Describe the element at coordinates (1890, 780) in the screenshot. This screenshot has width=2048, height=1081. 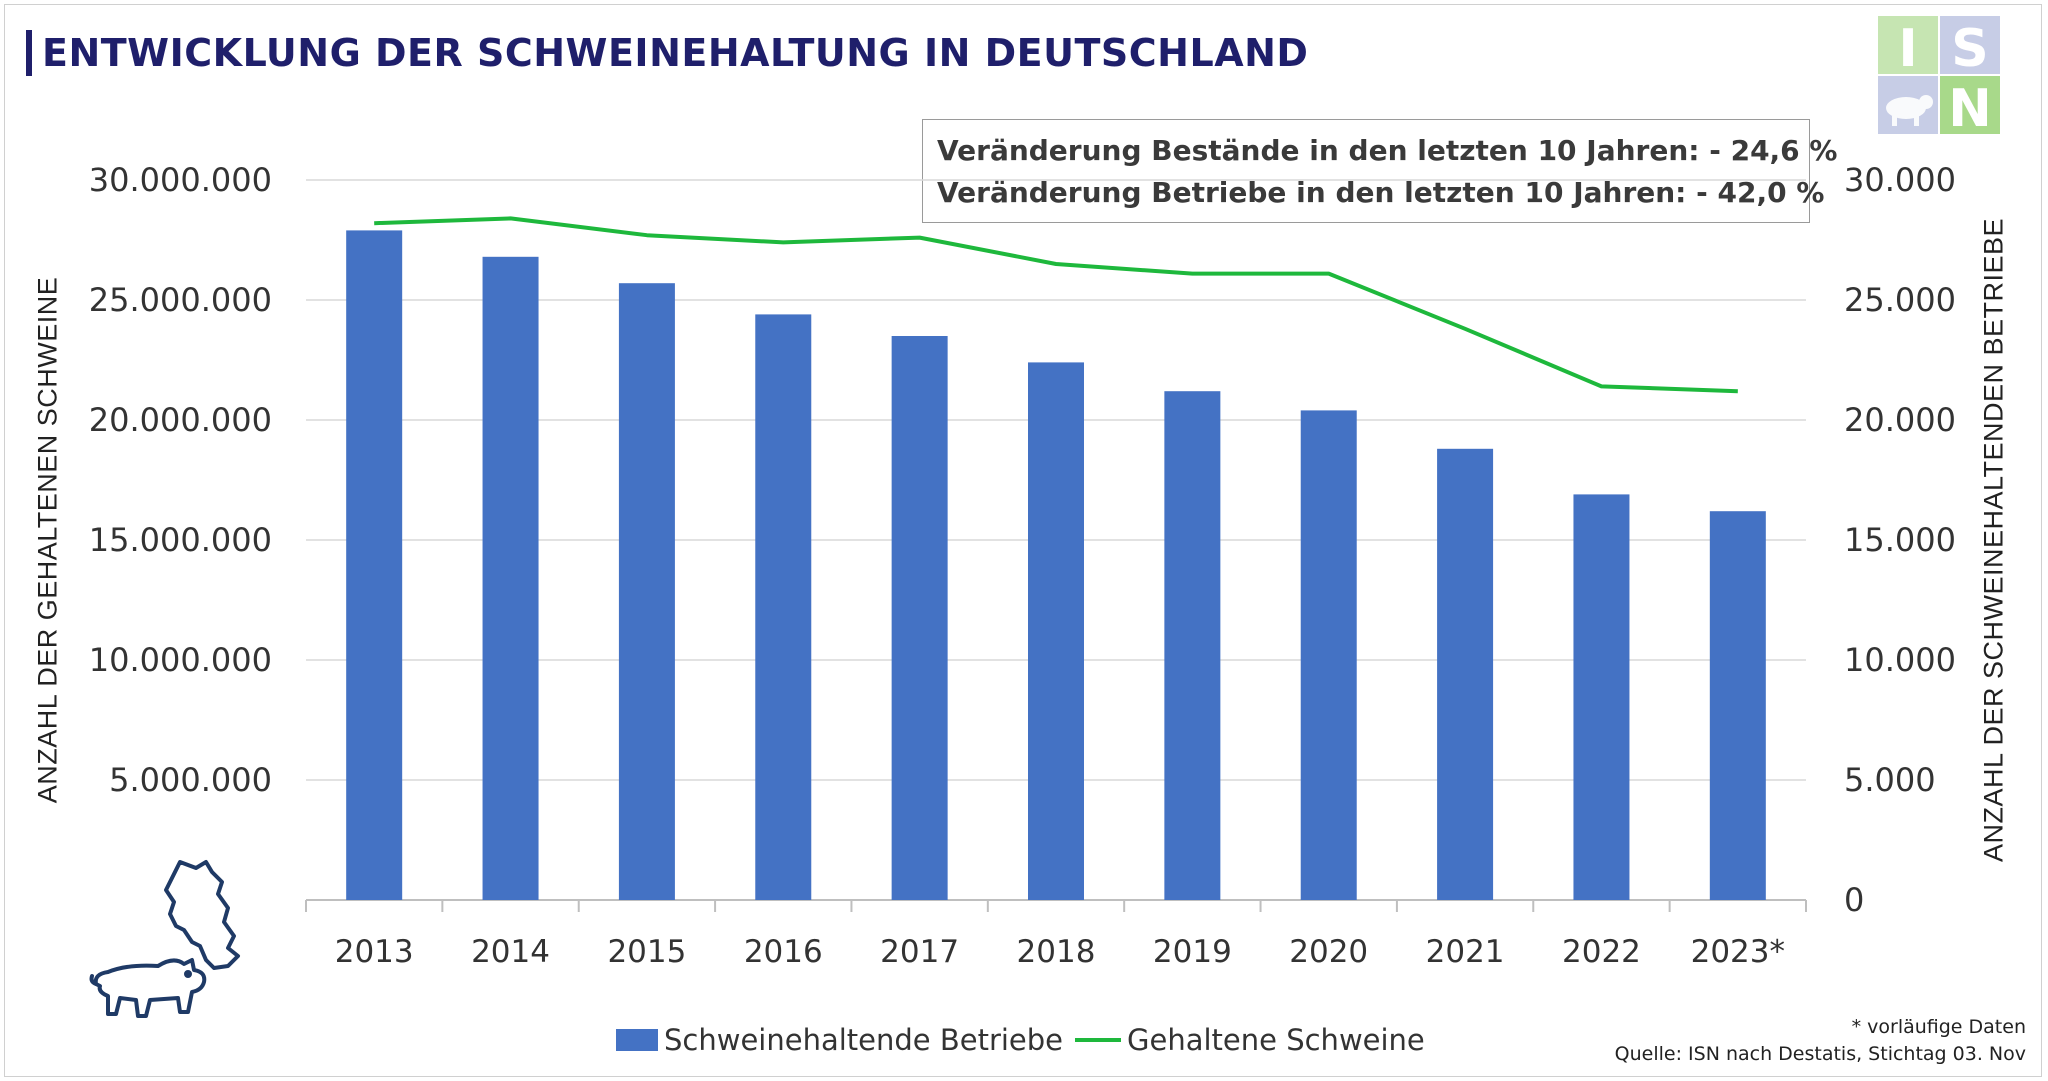
I see `y-right-tick-label: 5.000` at that location.